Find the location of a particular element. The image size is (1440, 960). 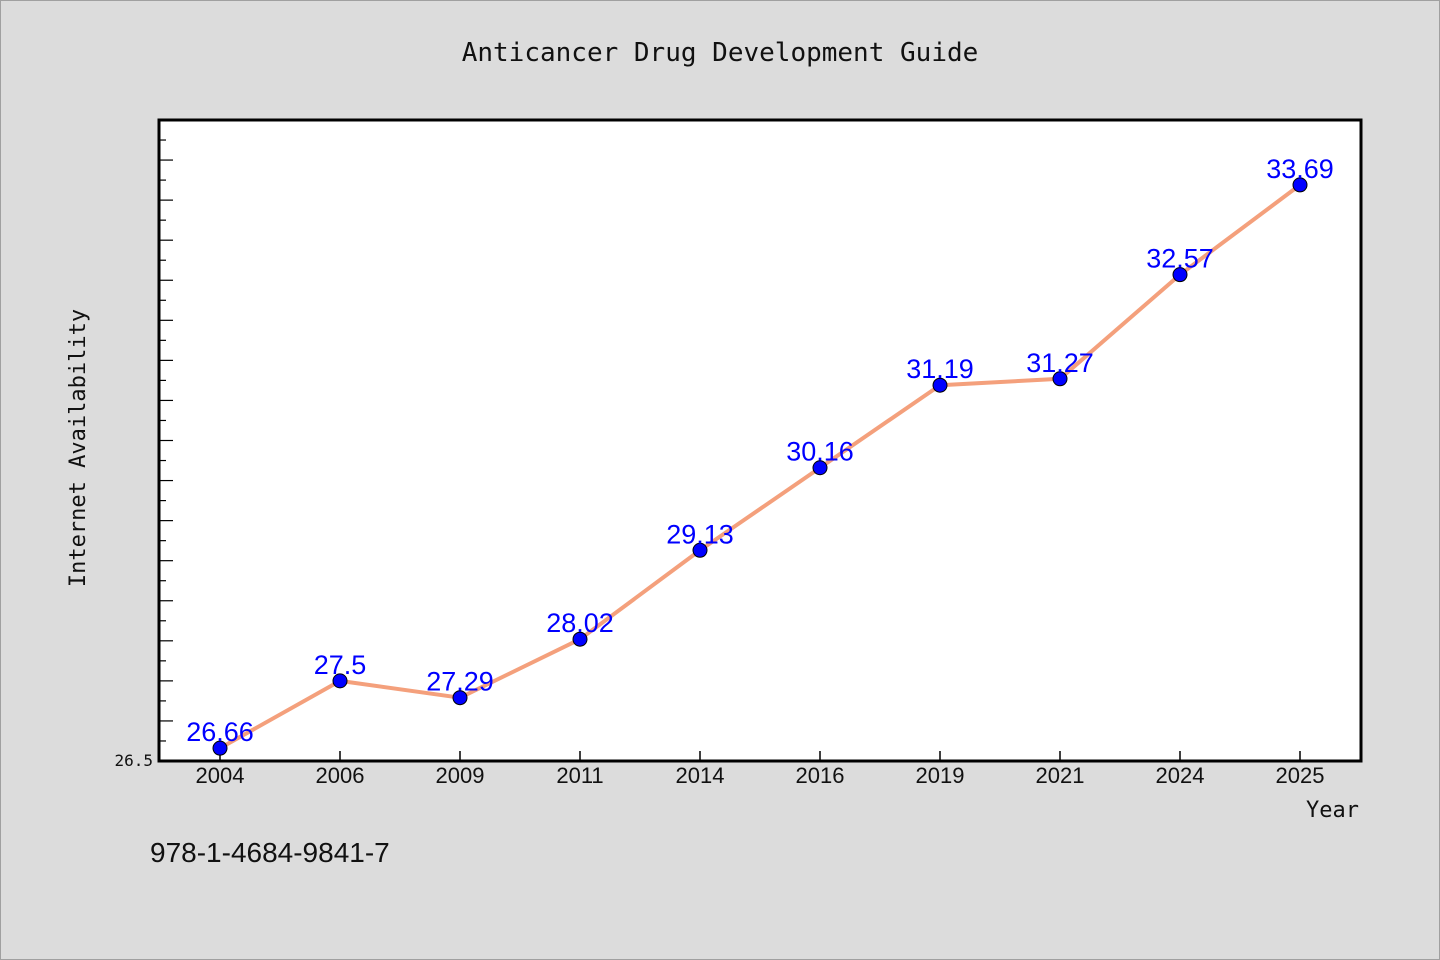

x-tick-label: 2009 is located at coordinates (460, 775).